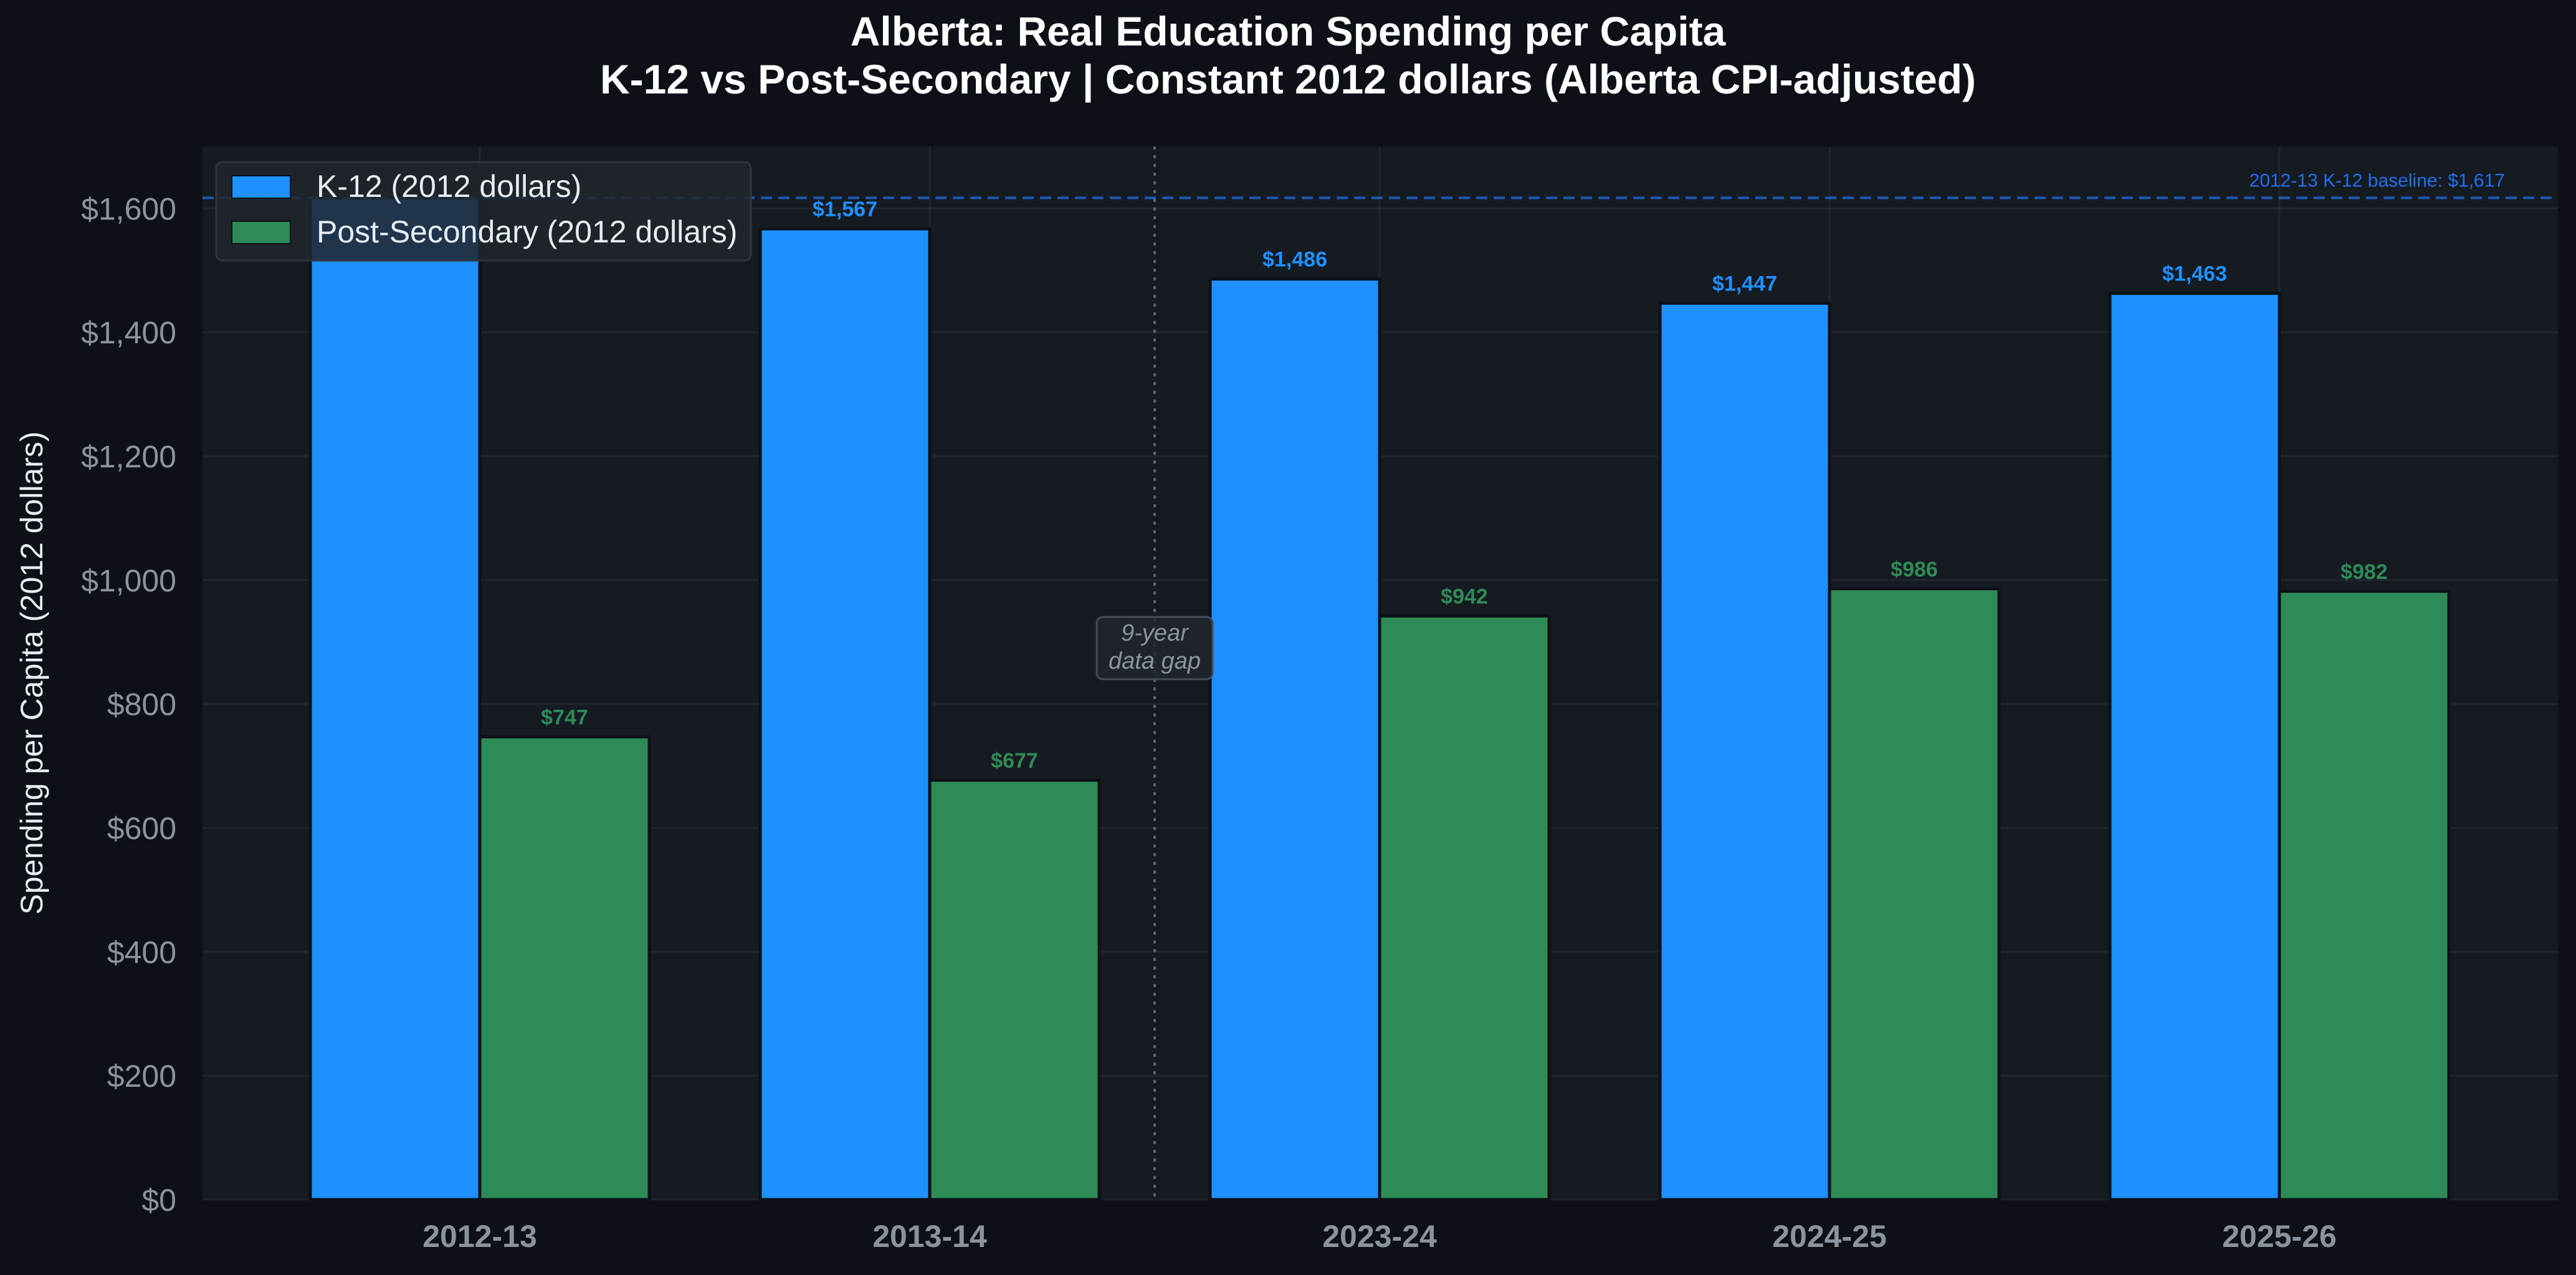 The height and width of the screenshot is (1275, 2576). What do you see at coordinates (2364, 572) in the screenshot?
I see `bar-value-label-post-secondary: $982` at bounding box center [2364, 572].